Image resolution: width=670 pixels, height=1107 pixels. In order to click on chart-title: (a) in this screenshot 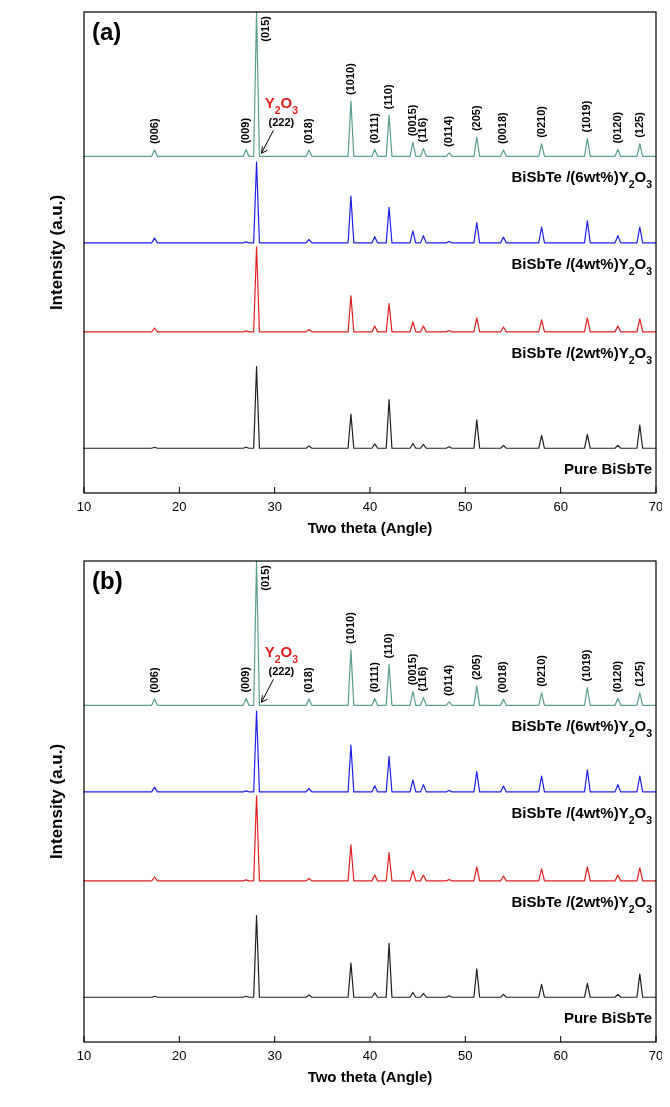, I will do `click(107, 31)`.